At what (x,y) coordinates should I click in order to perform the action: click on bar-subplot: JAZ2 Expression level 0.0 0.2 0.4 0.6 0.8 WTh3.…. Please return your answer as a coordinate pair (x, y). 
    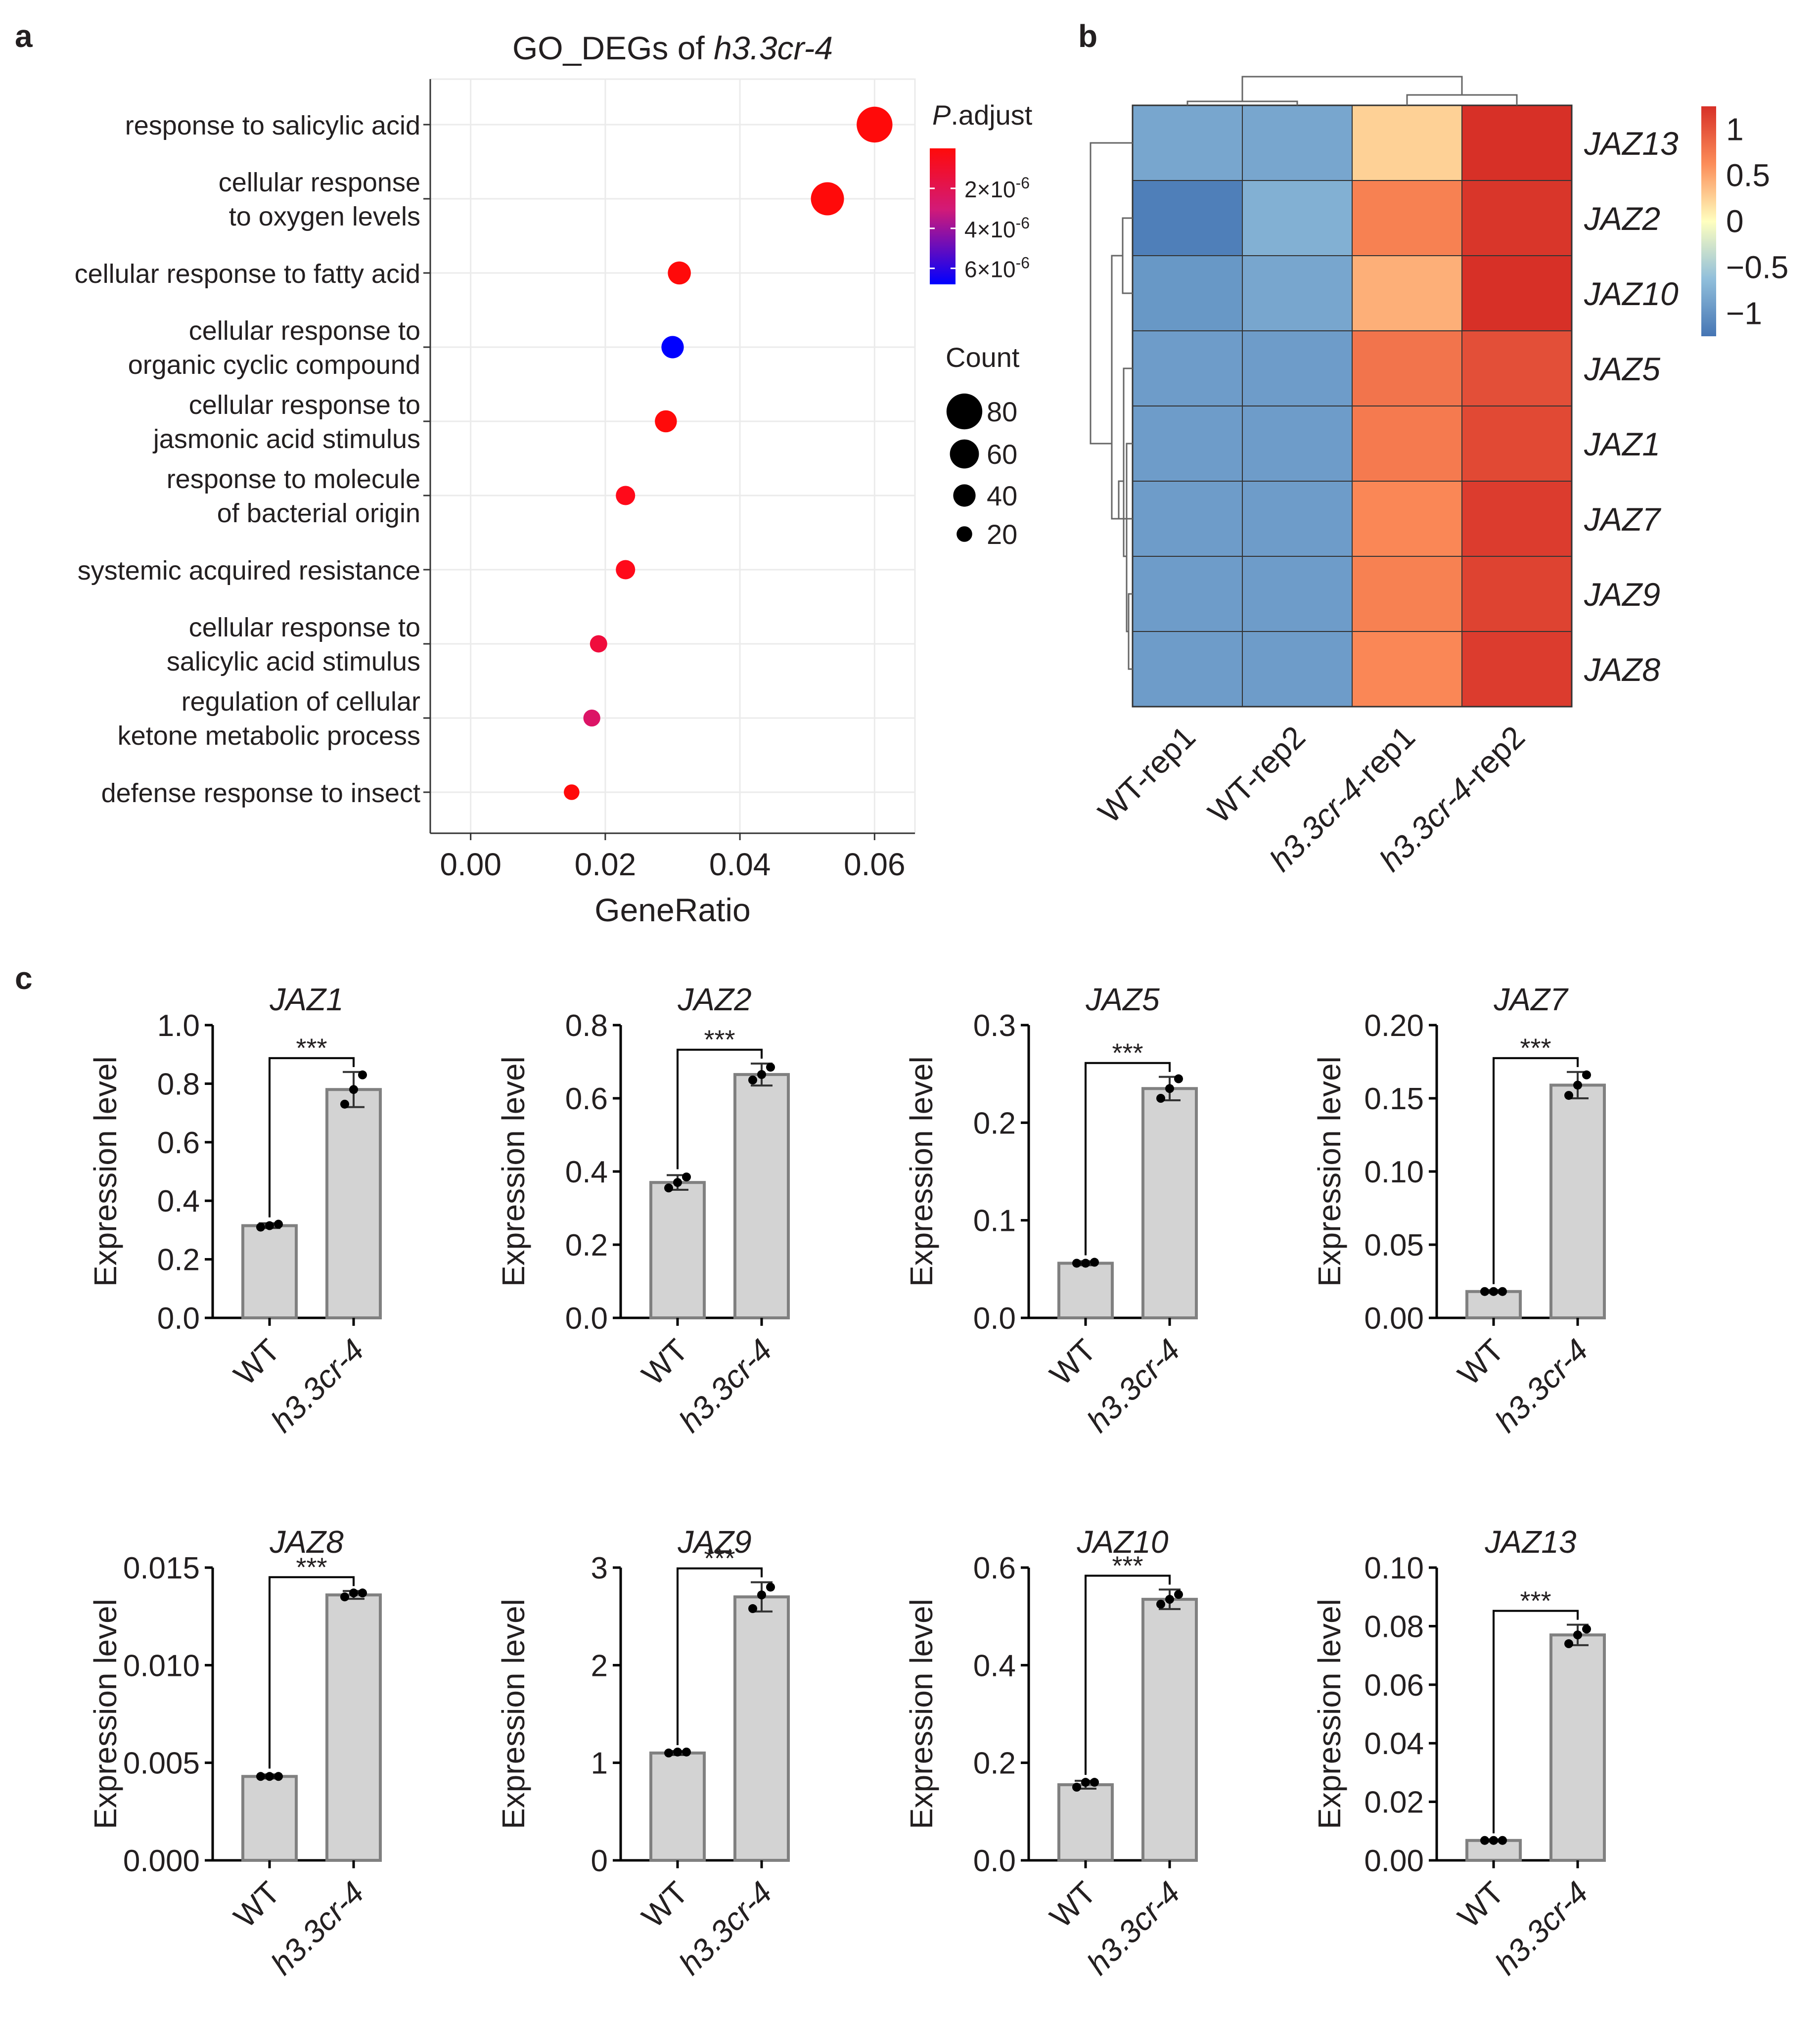
    Looking at the image, I should click on (643, 1210).